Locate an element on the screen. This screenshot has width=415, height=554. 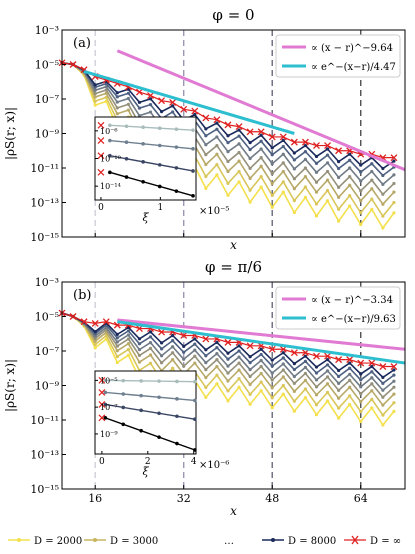
x-tick-label: 64 is located at coordinates (361, 498).